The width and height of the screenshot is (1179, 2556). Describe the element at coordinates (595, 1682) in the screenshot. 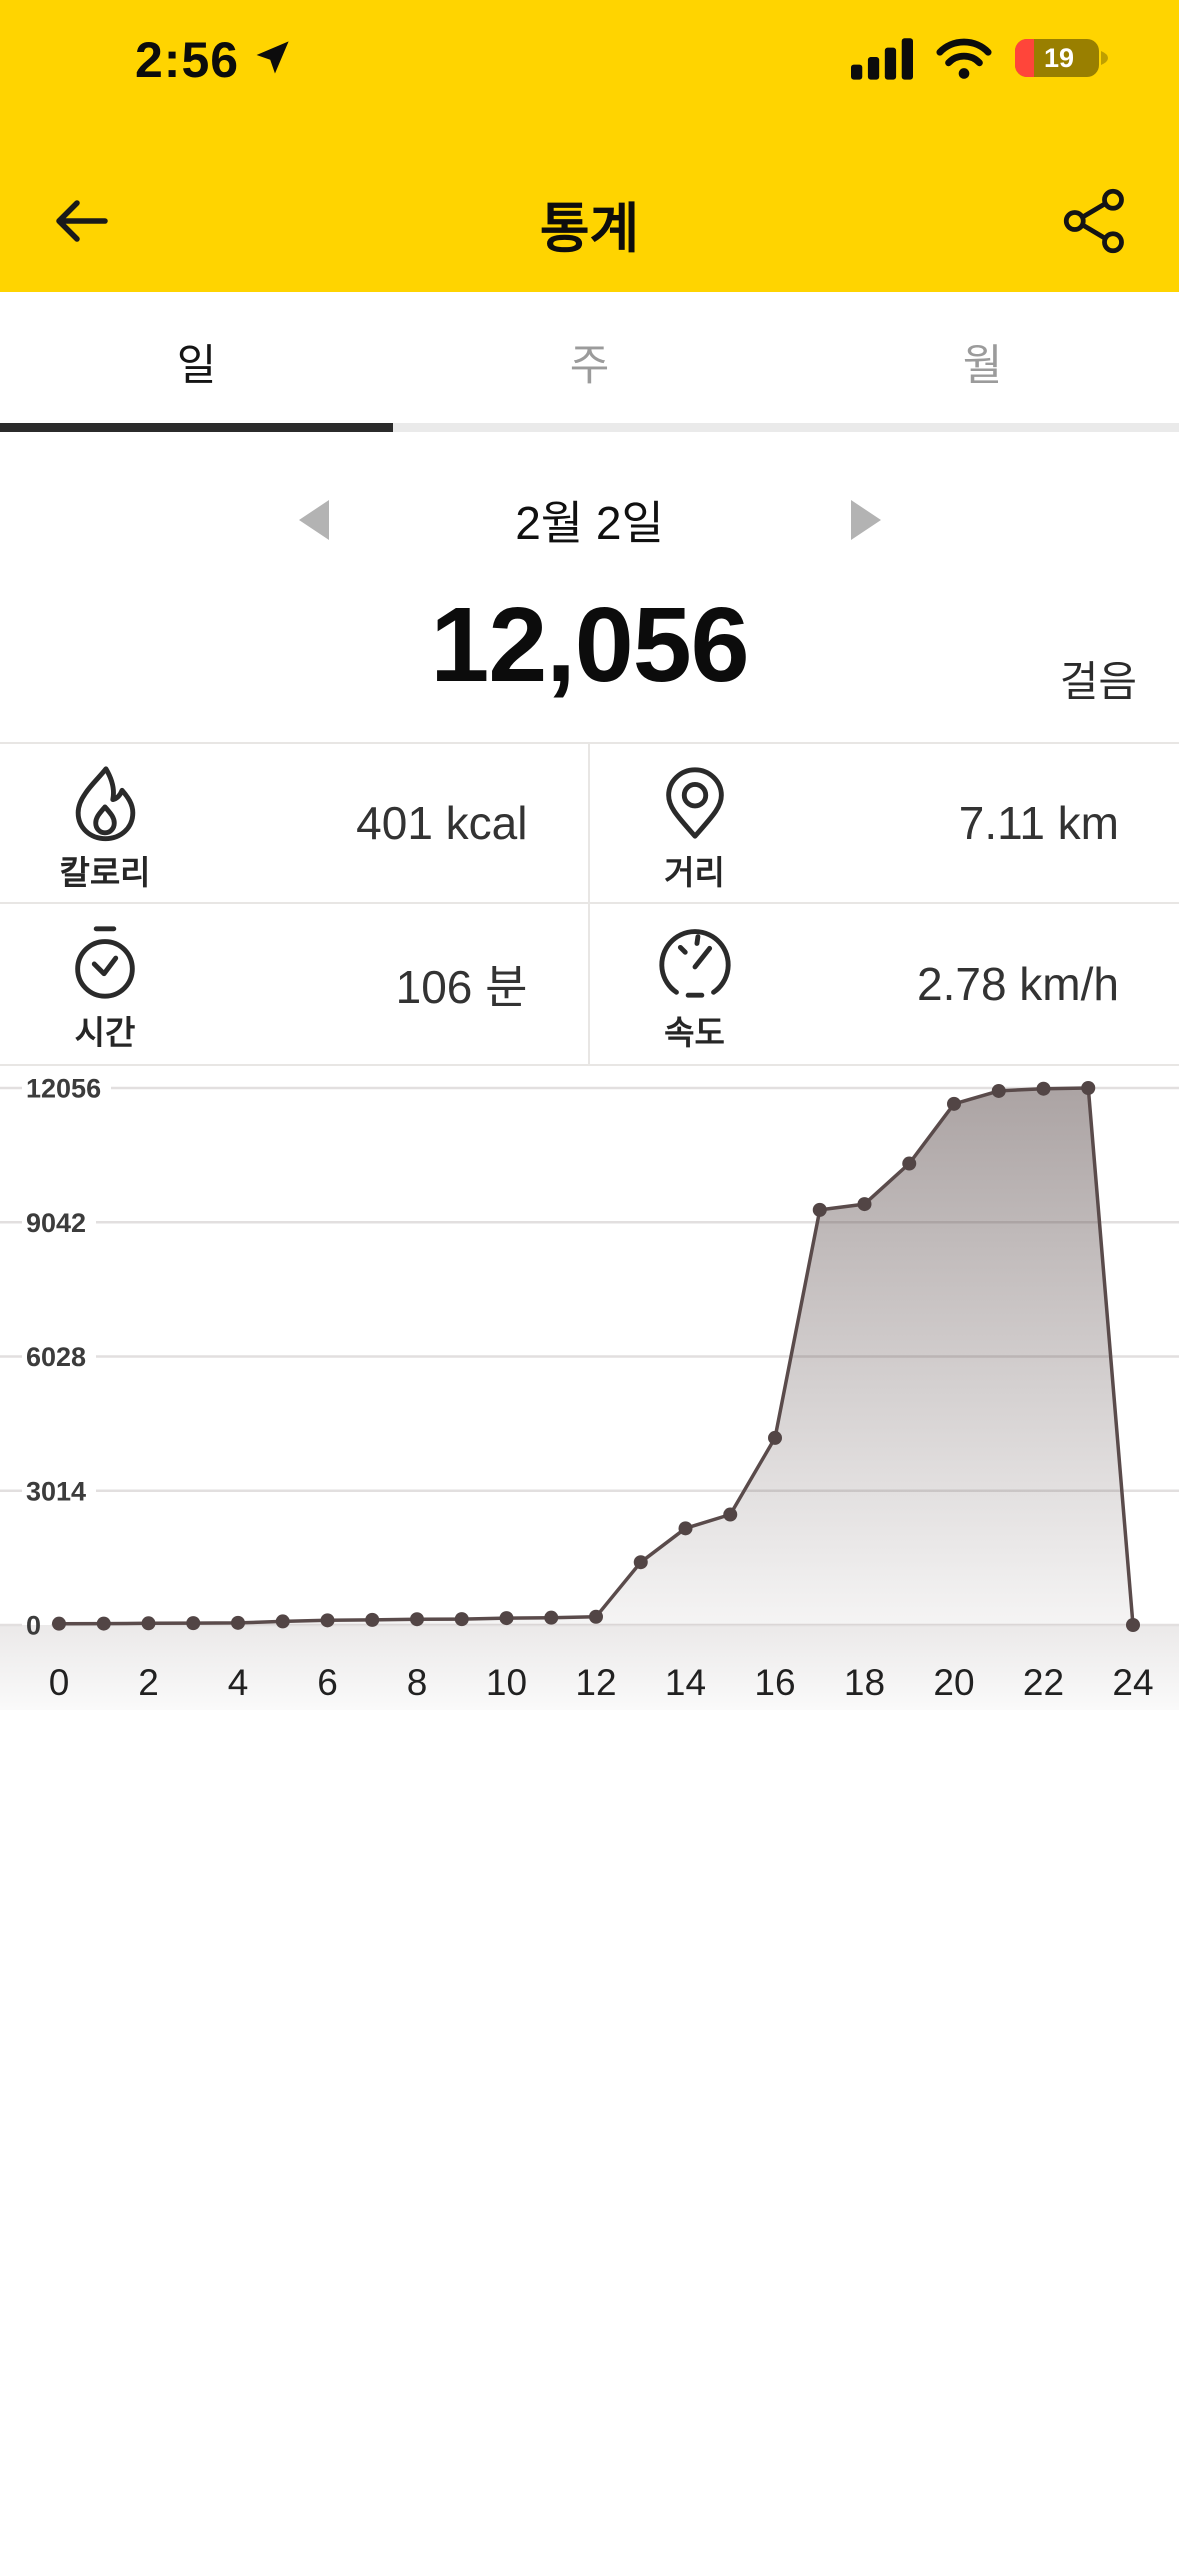

I see `svg-text: 12` at that location.